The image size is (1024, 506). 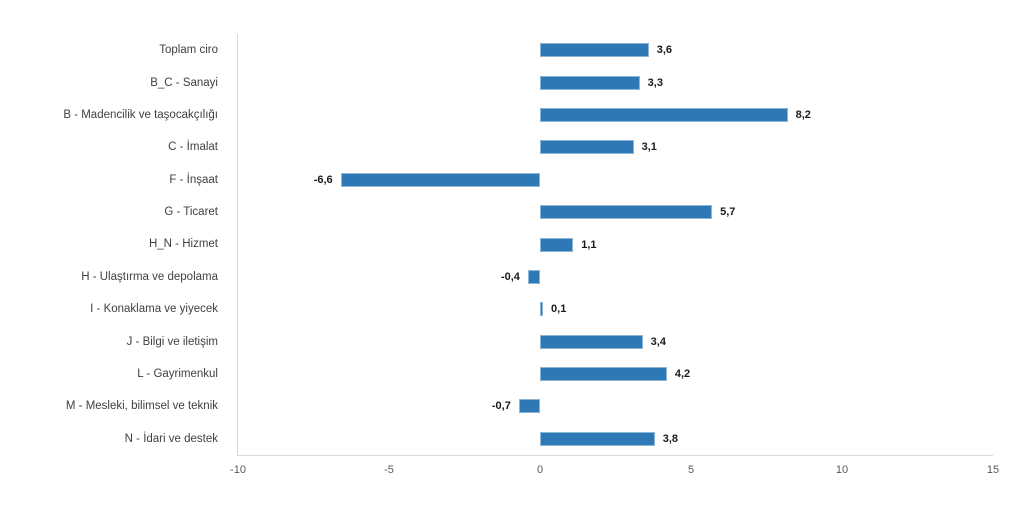 I want to click on category-label: J - Bilgi ve iletişim, so click(x=172, y=341).